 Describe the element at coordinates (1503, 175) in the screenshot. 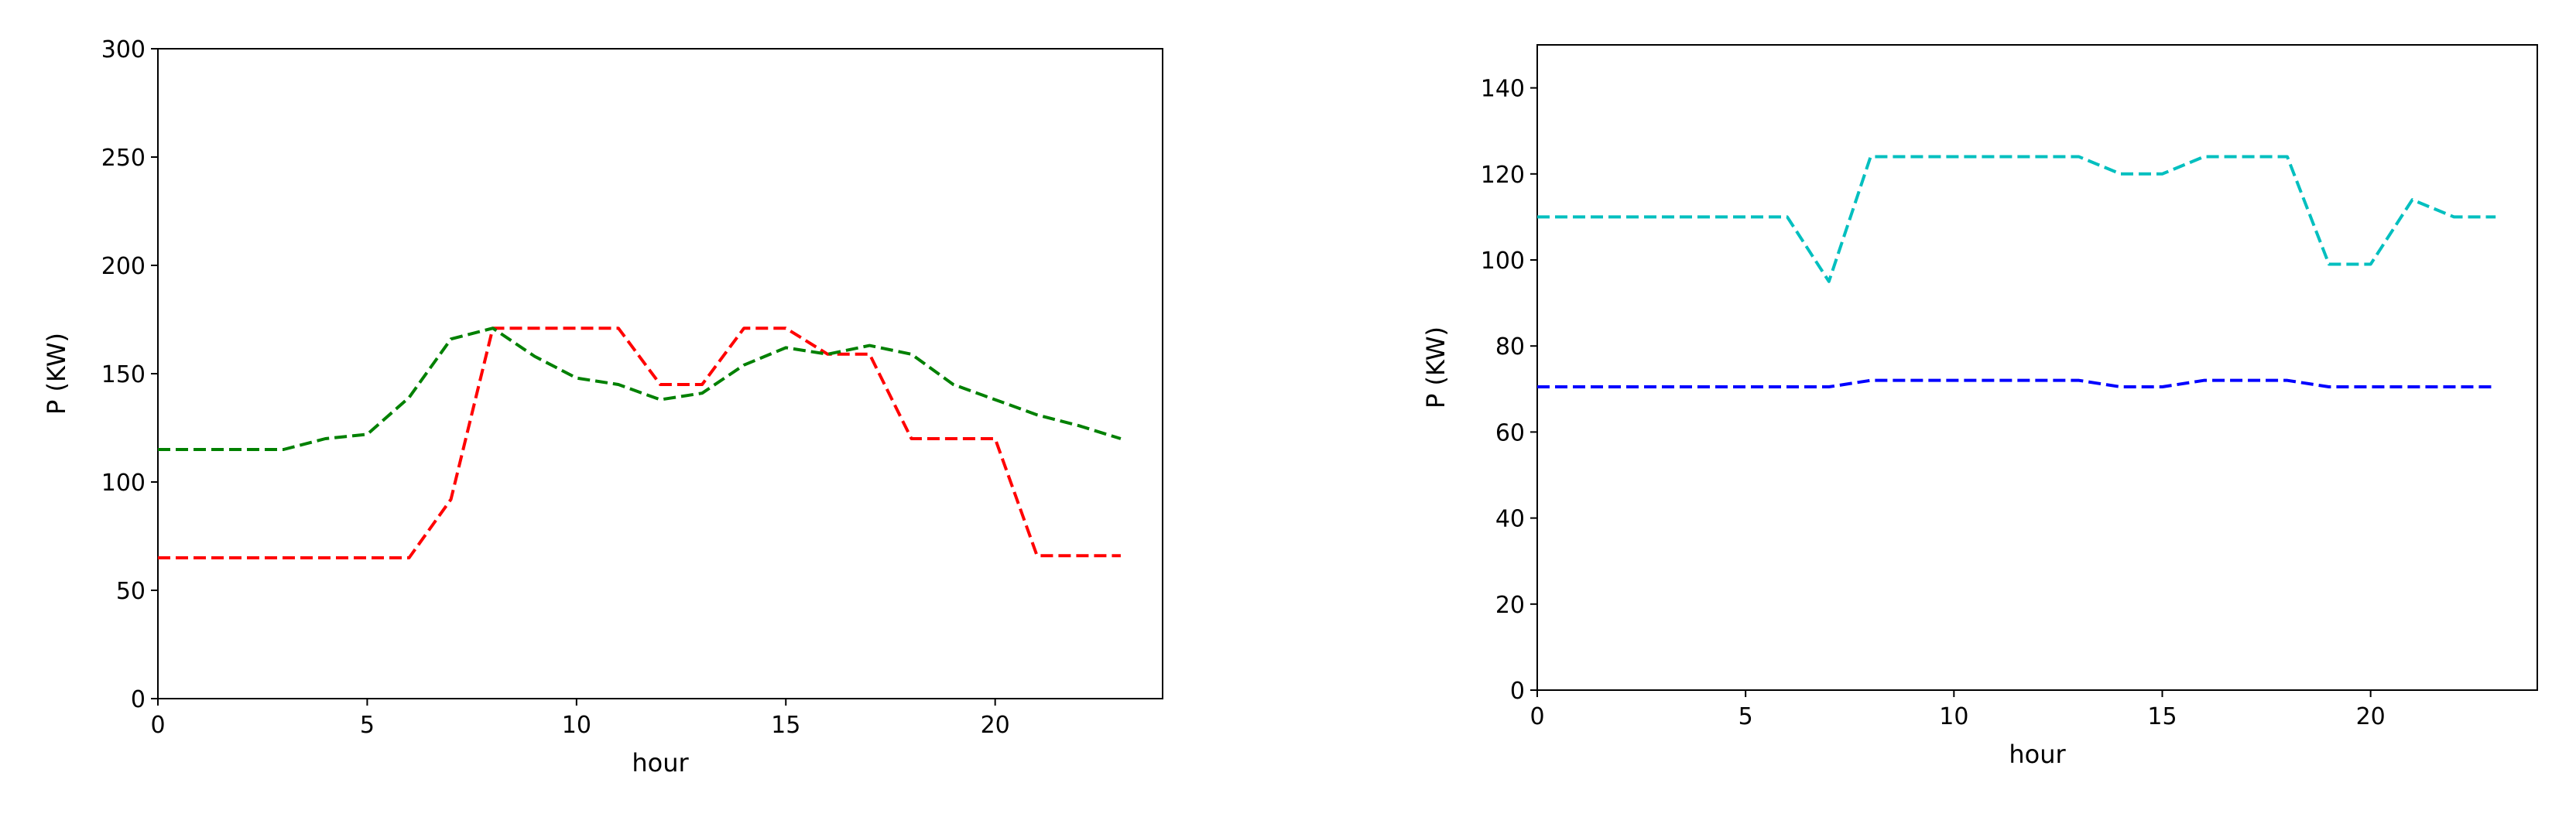

I see `y-tick-label: 120` at that location.